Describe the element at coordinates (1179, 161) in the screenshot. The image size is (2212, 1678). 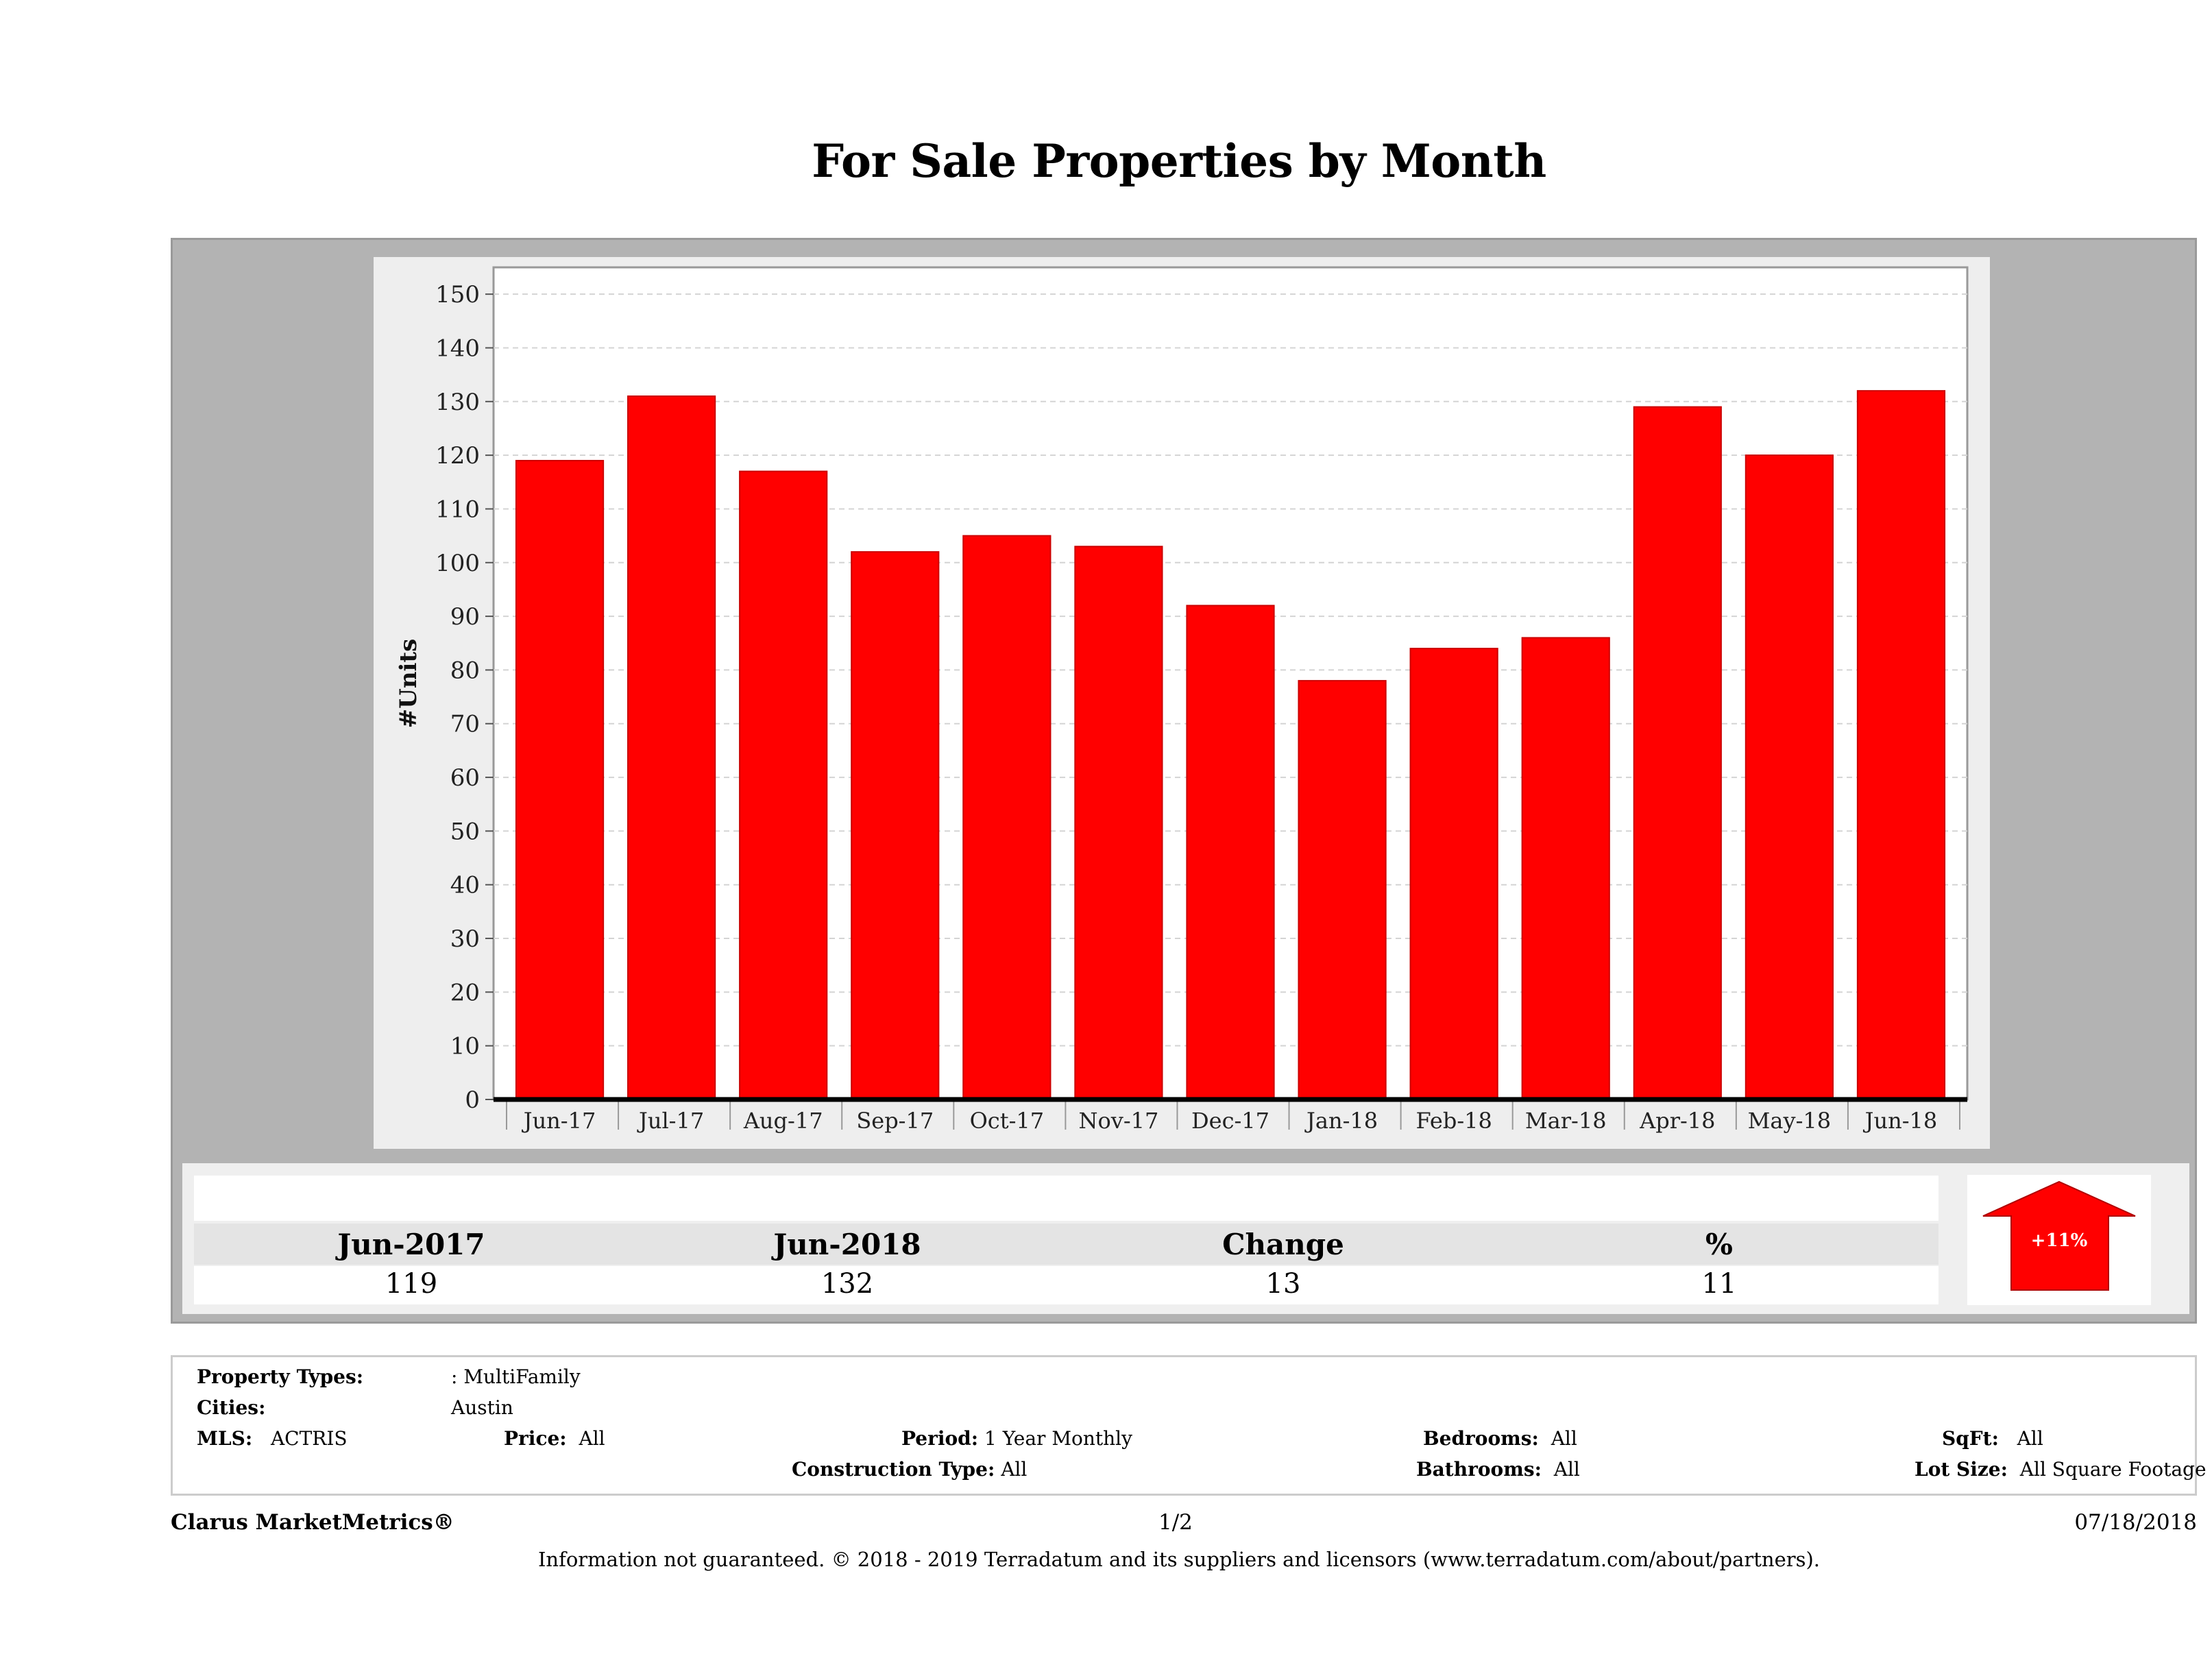
I see `chart-title: For Sale Properties by Month` at that location.